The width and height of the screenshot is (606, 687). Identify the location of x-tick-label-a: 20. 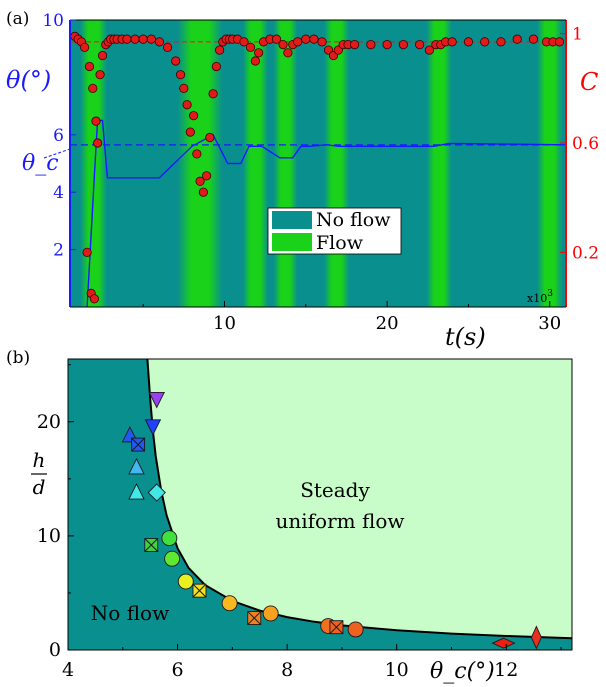
(387, 323).